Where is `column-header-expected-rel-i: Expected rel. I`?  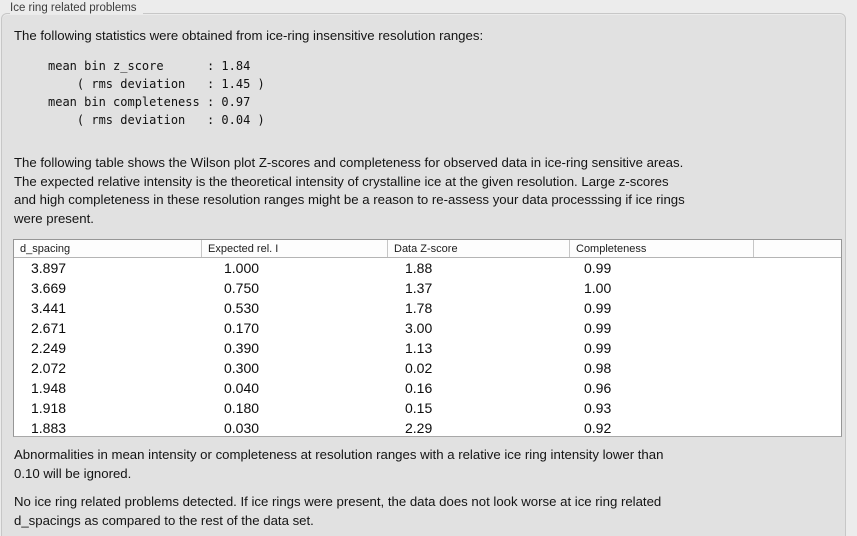
column-header-expected-rel-i: Expected rel. I is located at coordinates (295, 248).